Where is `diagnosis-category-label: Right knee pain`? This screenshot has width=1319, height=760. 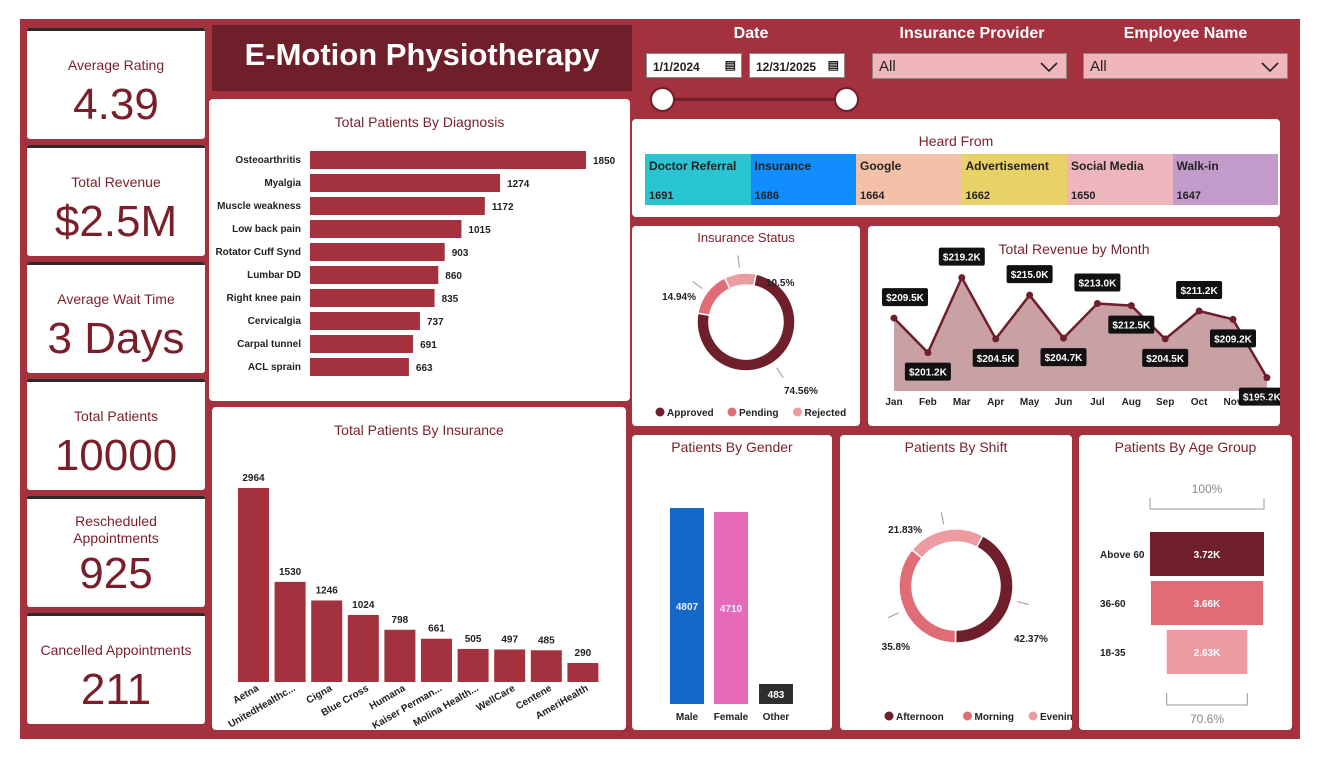
diagnosis-category-label: Right knee pain is located at coordinates (264, 298).